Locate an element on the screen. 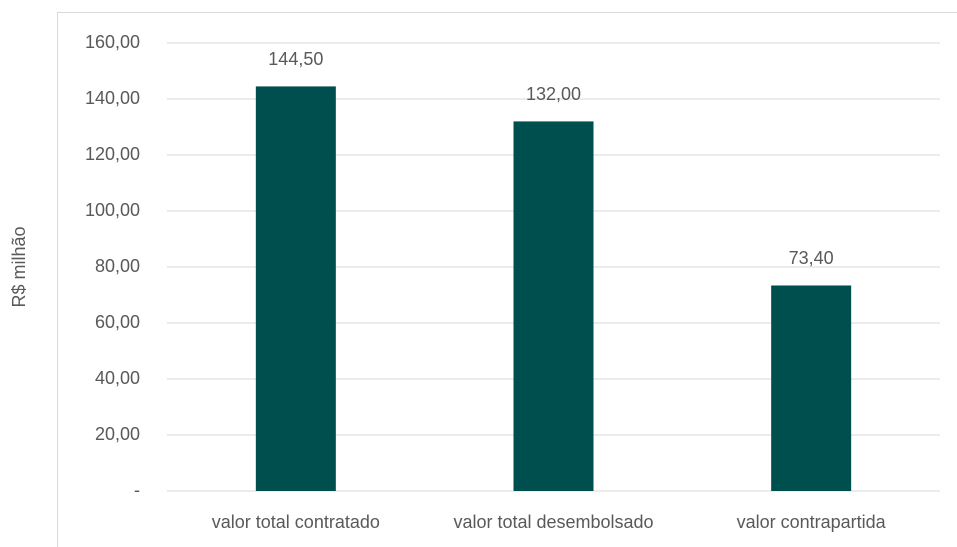 The height and width of the screenshot is (547, 957). y-axis-label: R$ milhão is located at coordinates (19, 266).